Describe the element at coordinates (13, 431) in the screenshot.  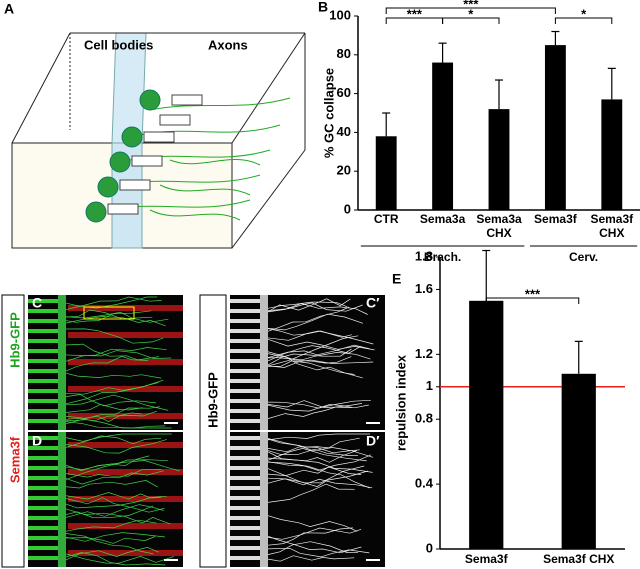
I see `label-box` at that location.